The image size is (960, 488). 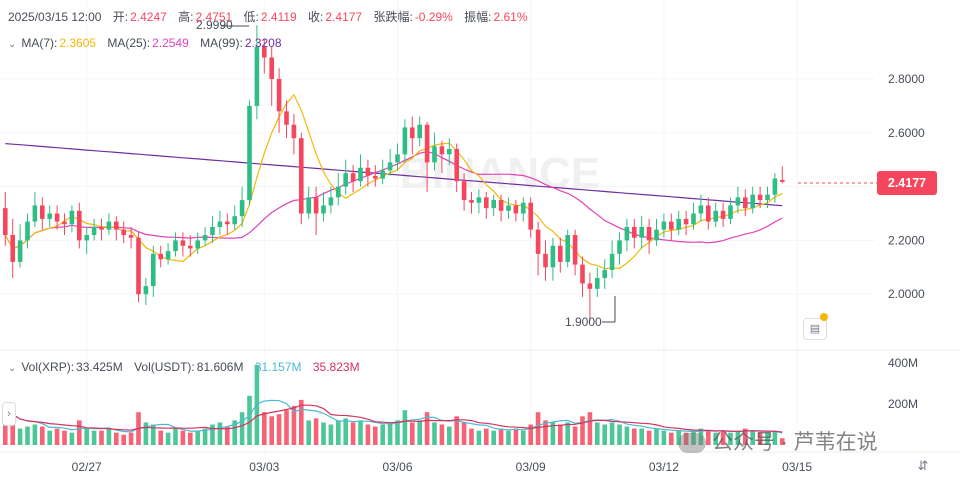 What do you see at coordinates (815, 329) in the screenshot?
I see `chart-notes-button: ▤` at bounding box center [815, 329].